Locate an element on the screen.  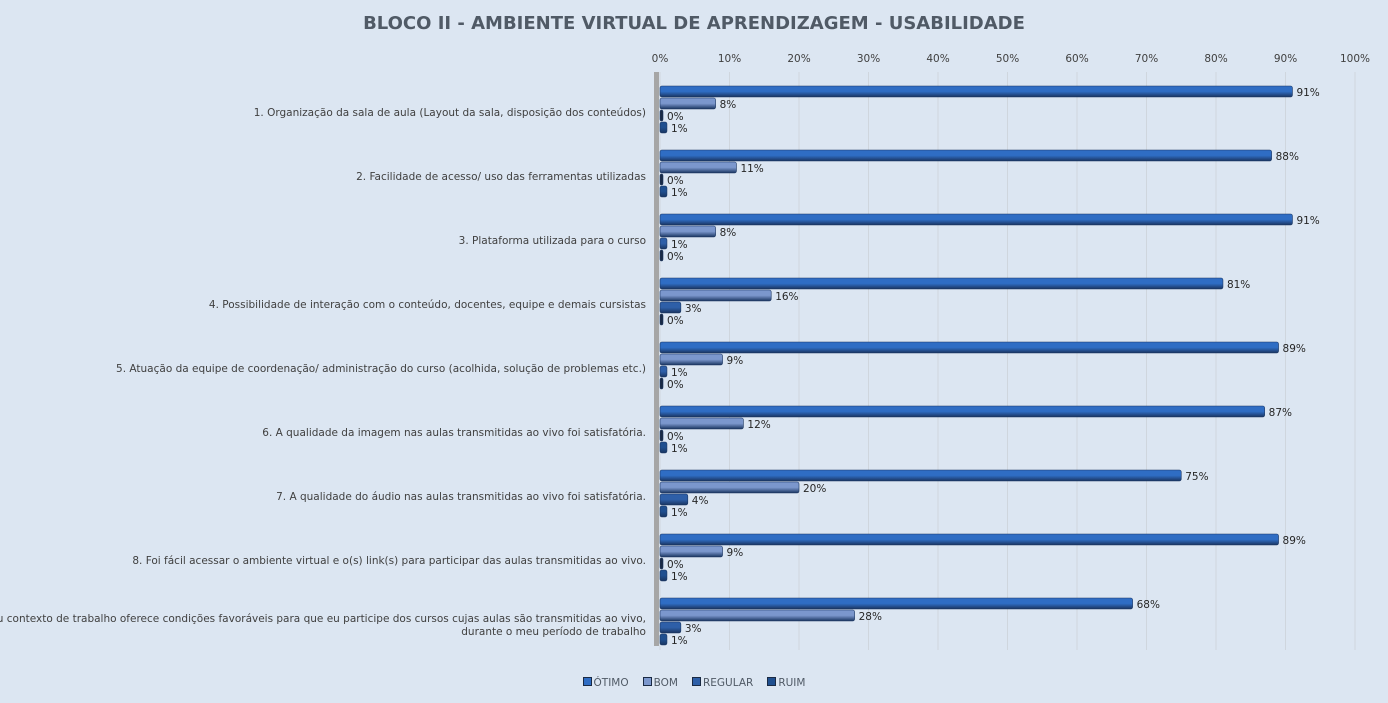
x-tick-label: 40% is located at coordinates (937, 59).